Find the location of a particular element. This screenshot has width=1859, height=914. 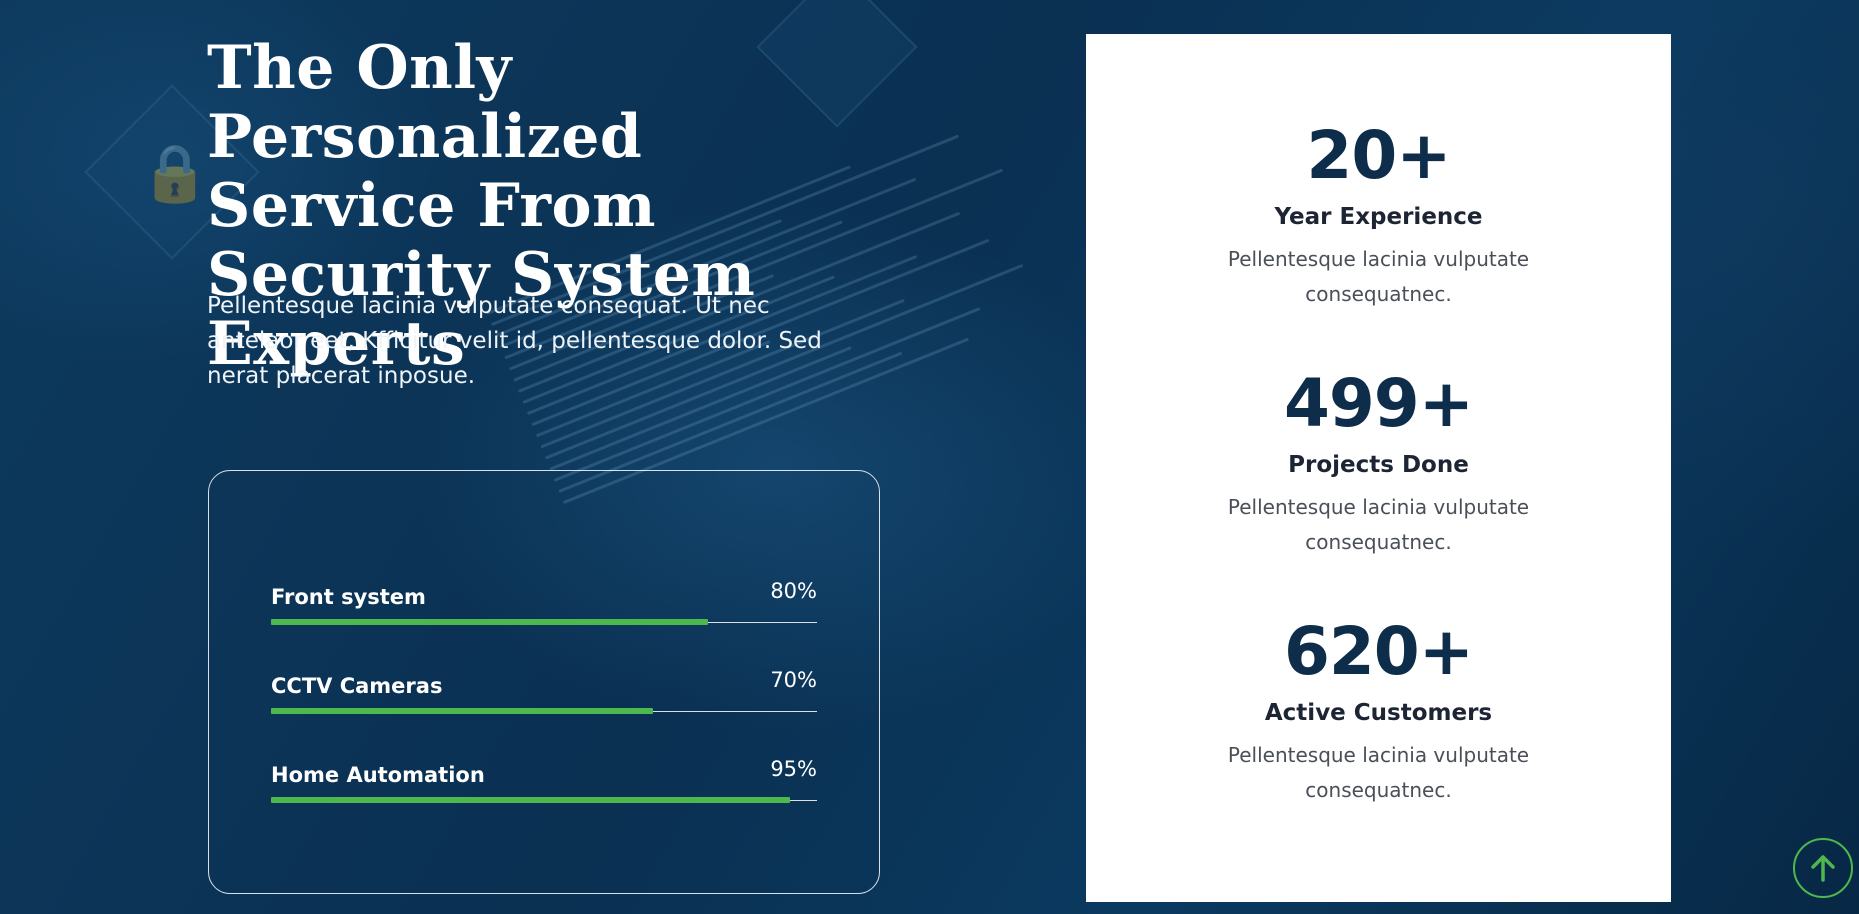

arrow-up-icon is located at coordinates (1823, 868).